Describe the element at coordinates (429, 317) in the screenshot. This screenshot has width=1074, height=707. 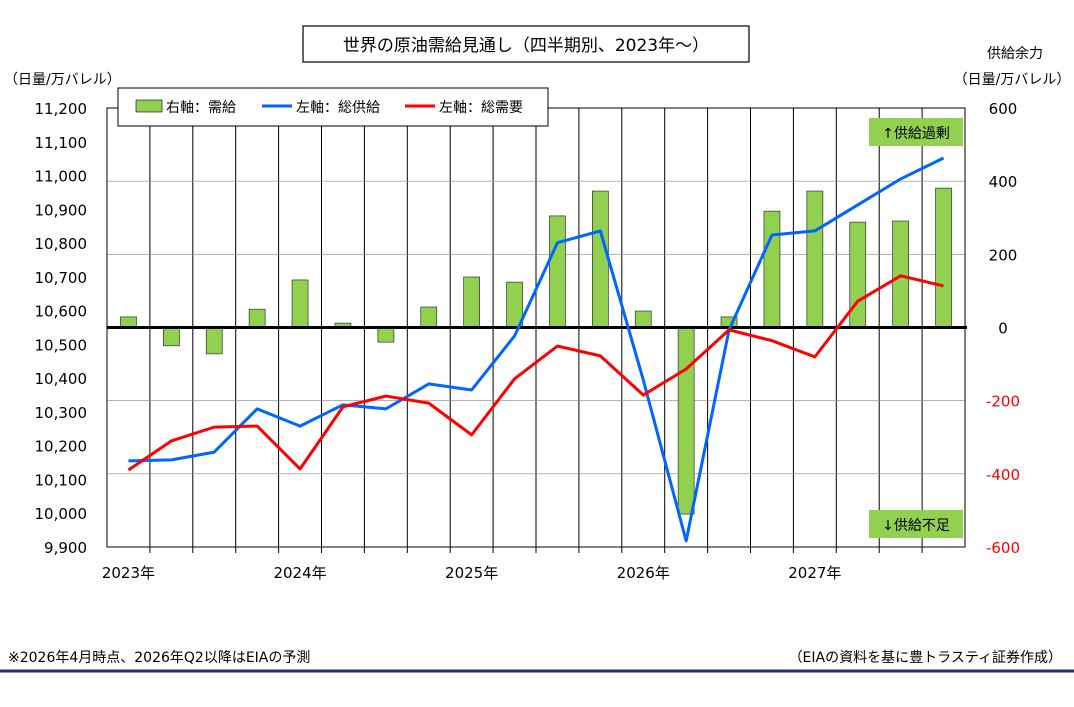
I see `bar-2024Q4` at that location.